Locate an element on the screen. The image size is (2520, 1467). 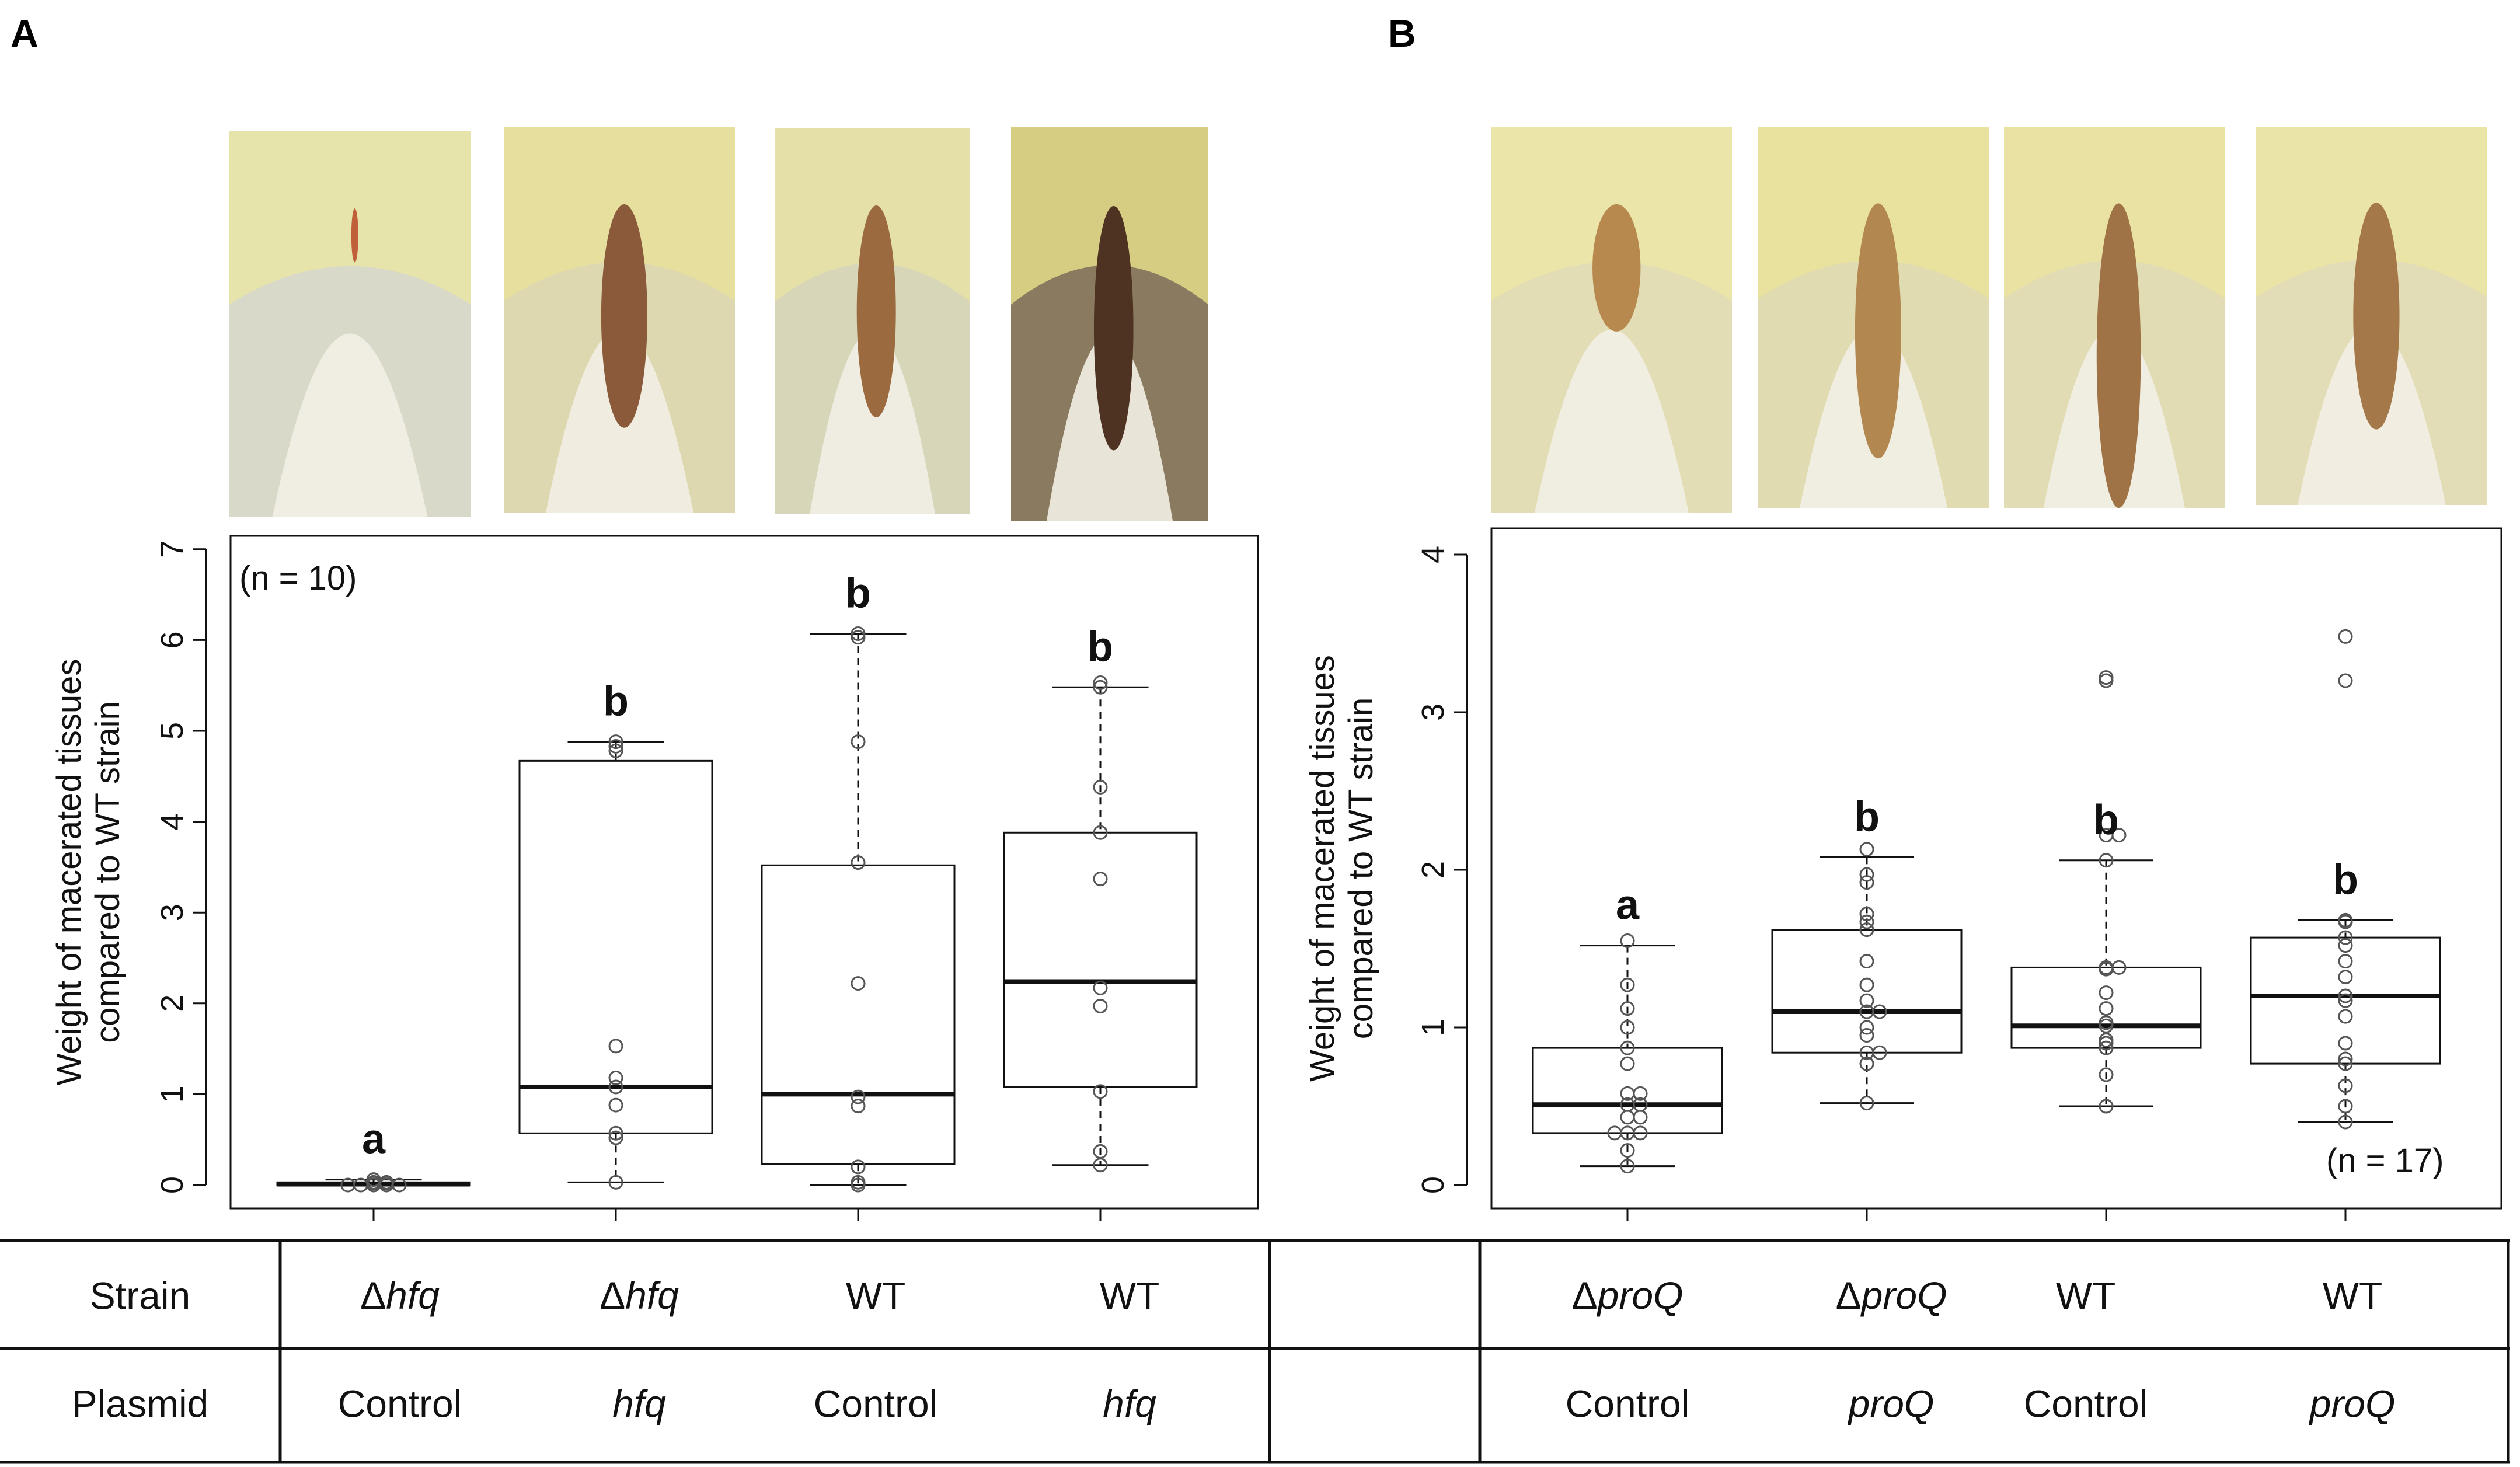
box-group-3: b is located at coordinates (858, 882).